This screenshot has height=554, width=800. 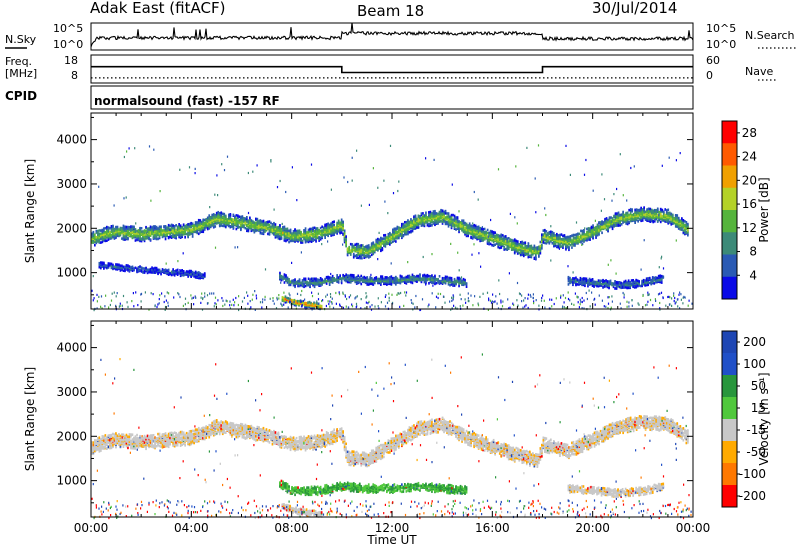 I want to click on colorbar-label-6: 28, so click(x=749, y=133).